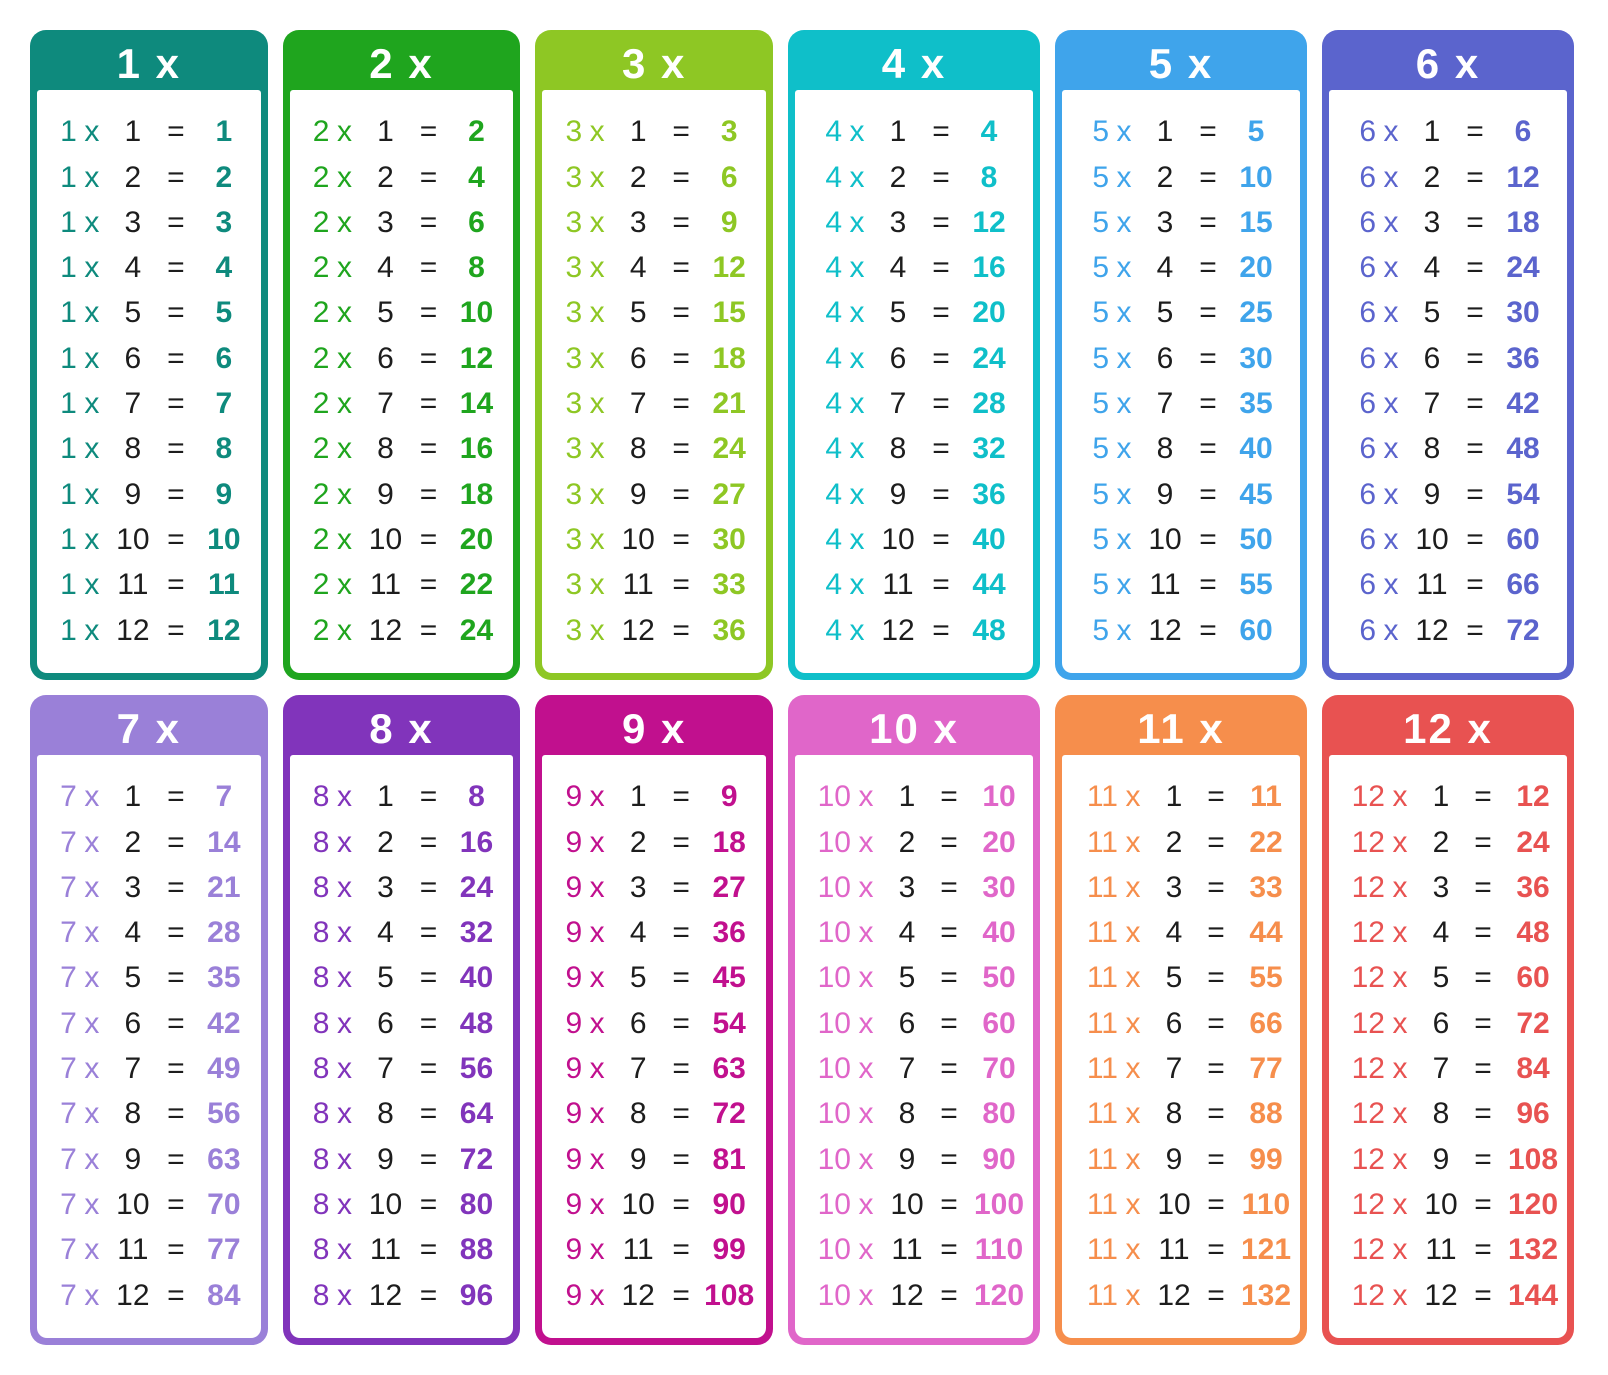 The image size is (1608, 1375). I want to click on equation-product: 18, so click(729, 842).